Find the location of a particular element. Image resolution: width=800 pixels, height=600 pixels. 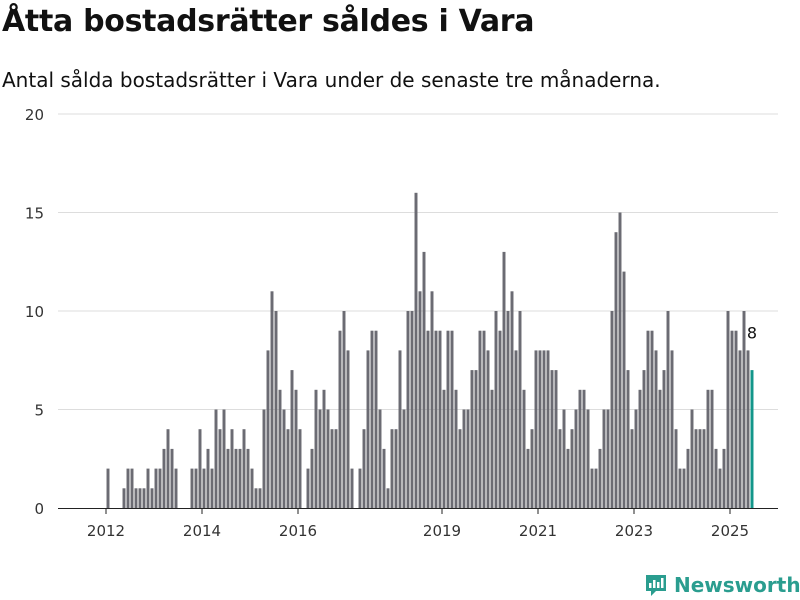

y-tick-label: 15 is located at coordinates (34, 214).